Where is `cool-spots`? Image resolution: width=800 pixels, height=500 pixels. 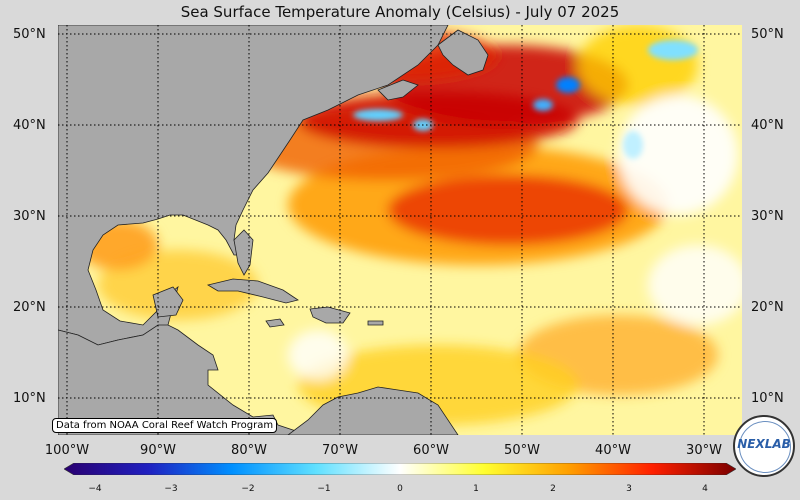 cool-spots is located at coordinates (525, 99).